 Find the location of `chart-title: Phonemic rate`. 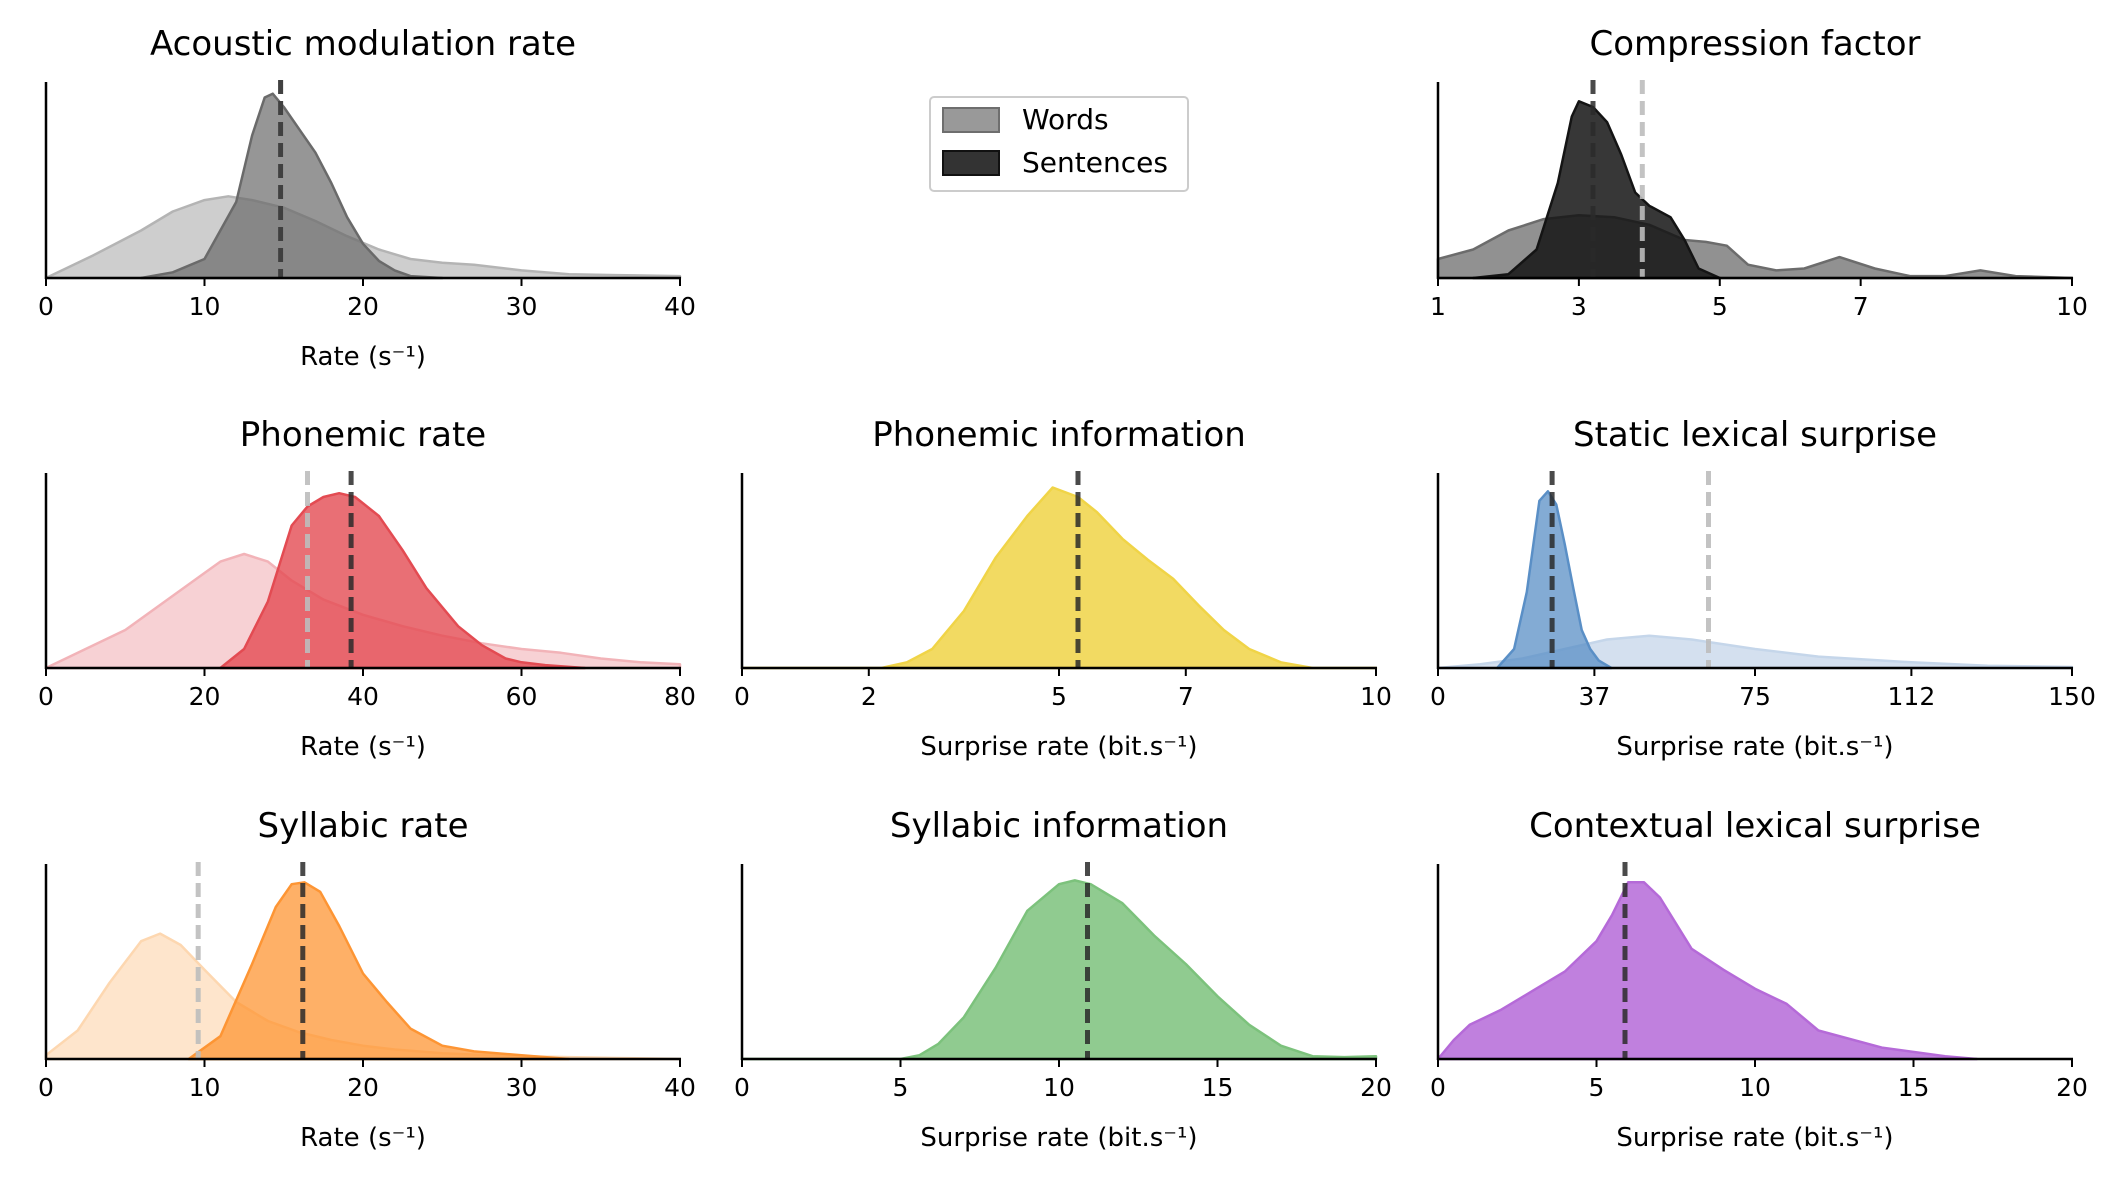

chart-title: Phonemic rate is located at coordinates (363, 435).